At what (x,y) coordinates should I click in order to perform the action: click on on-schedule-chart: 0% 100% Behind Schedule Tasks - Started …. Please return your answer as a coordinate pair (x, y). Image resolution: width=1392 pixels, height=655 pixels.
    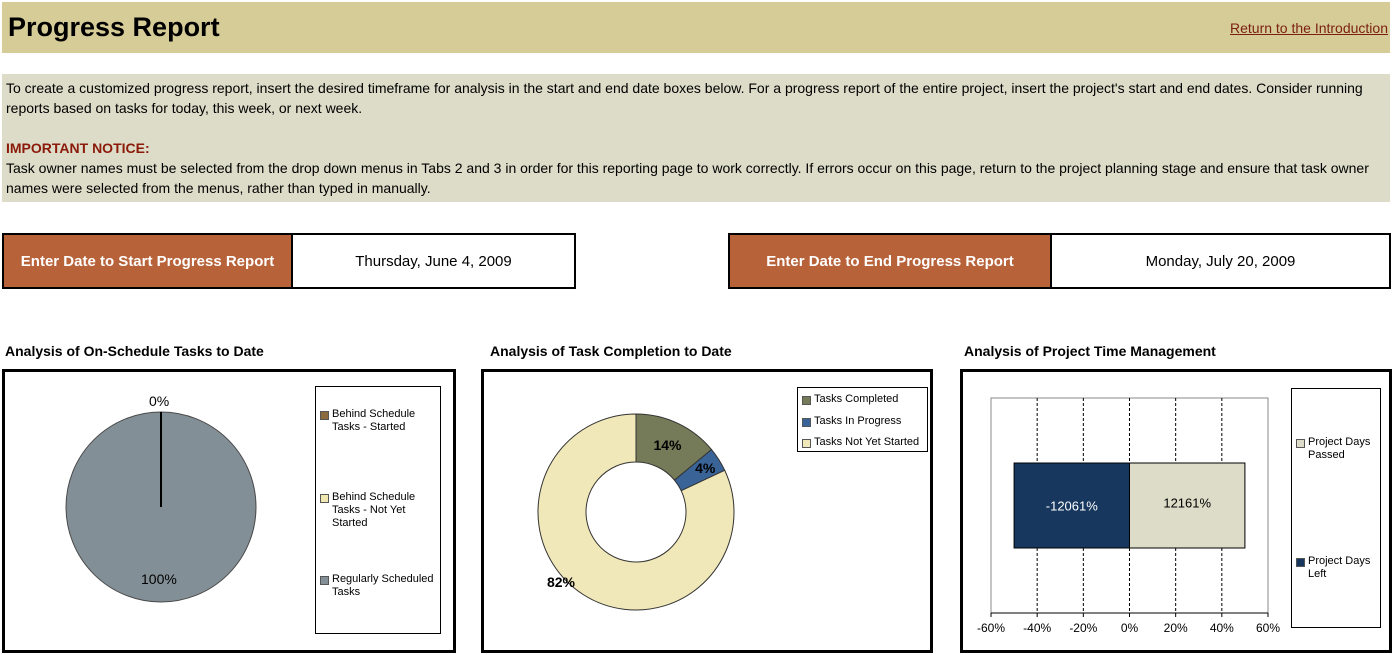
    Looking at the image, I should click on (229, 511).